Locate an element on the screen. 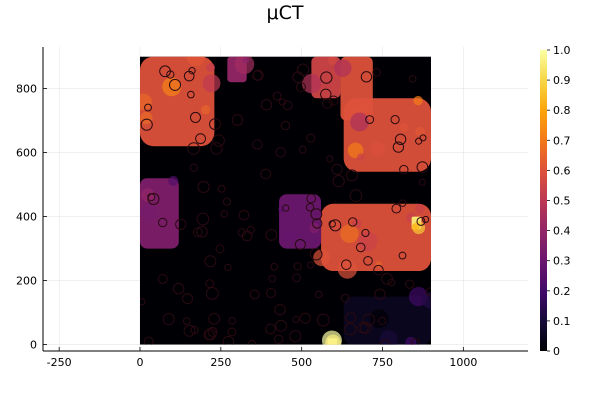  colorbar-tick-label: 0.1 is located at coordinates (562, 321).